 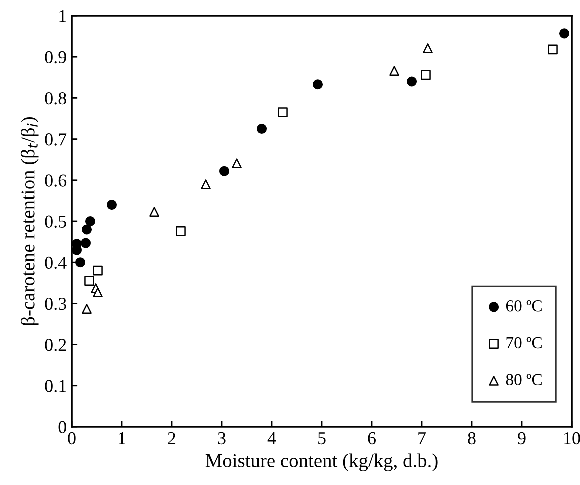 I want to click on y-tick-label: 0.5, so click(x=55, y=222).